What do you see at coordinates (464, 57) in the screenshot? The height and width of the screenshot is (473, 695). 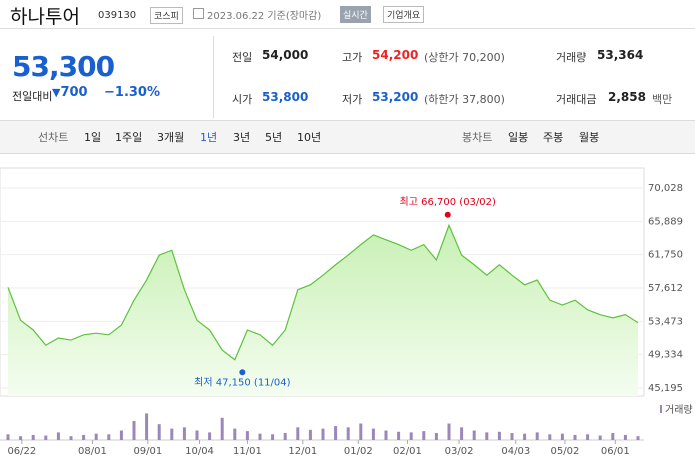 I see `stat-note: (상한가 70,200)` at bounding box center [464, 57].